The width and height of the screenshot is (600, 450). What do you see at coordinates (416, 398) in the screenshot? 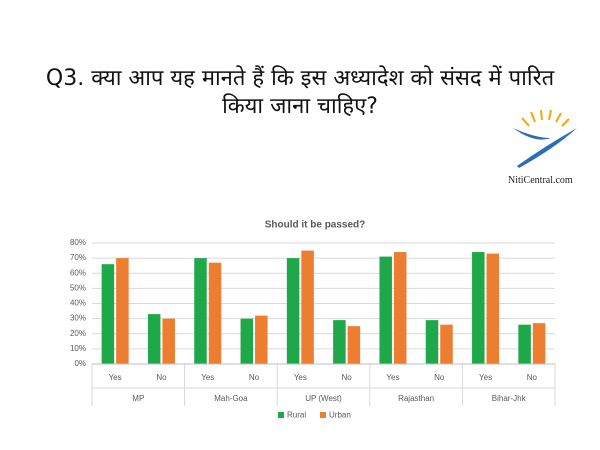
I see `group-label: Rajasthan` at bounding box center [416, 398].